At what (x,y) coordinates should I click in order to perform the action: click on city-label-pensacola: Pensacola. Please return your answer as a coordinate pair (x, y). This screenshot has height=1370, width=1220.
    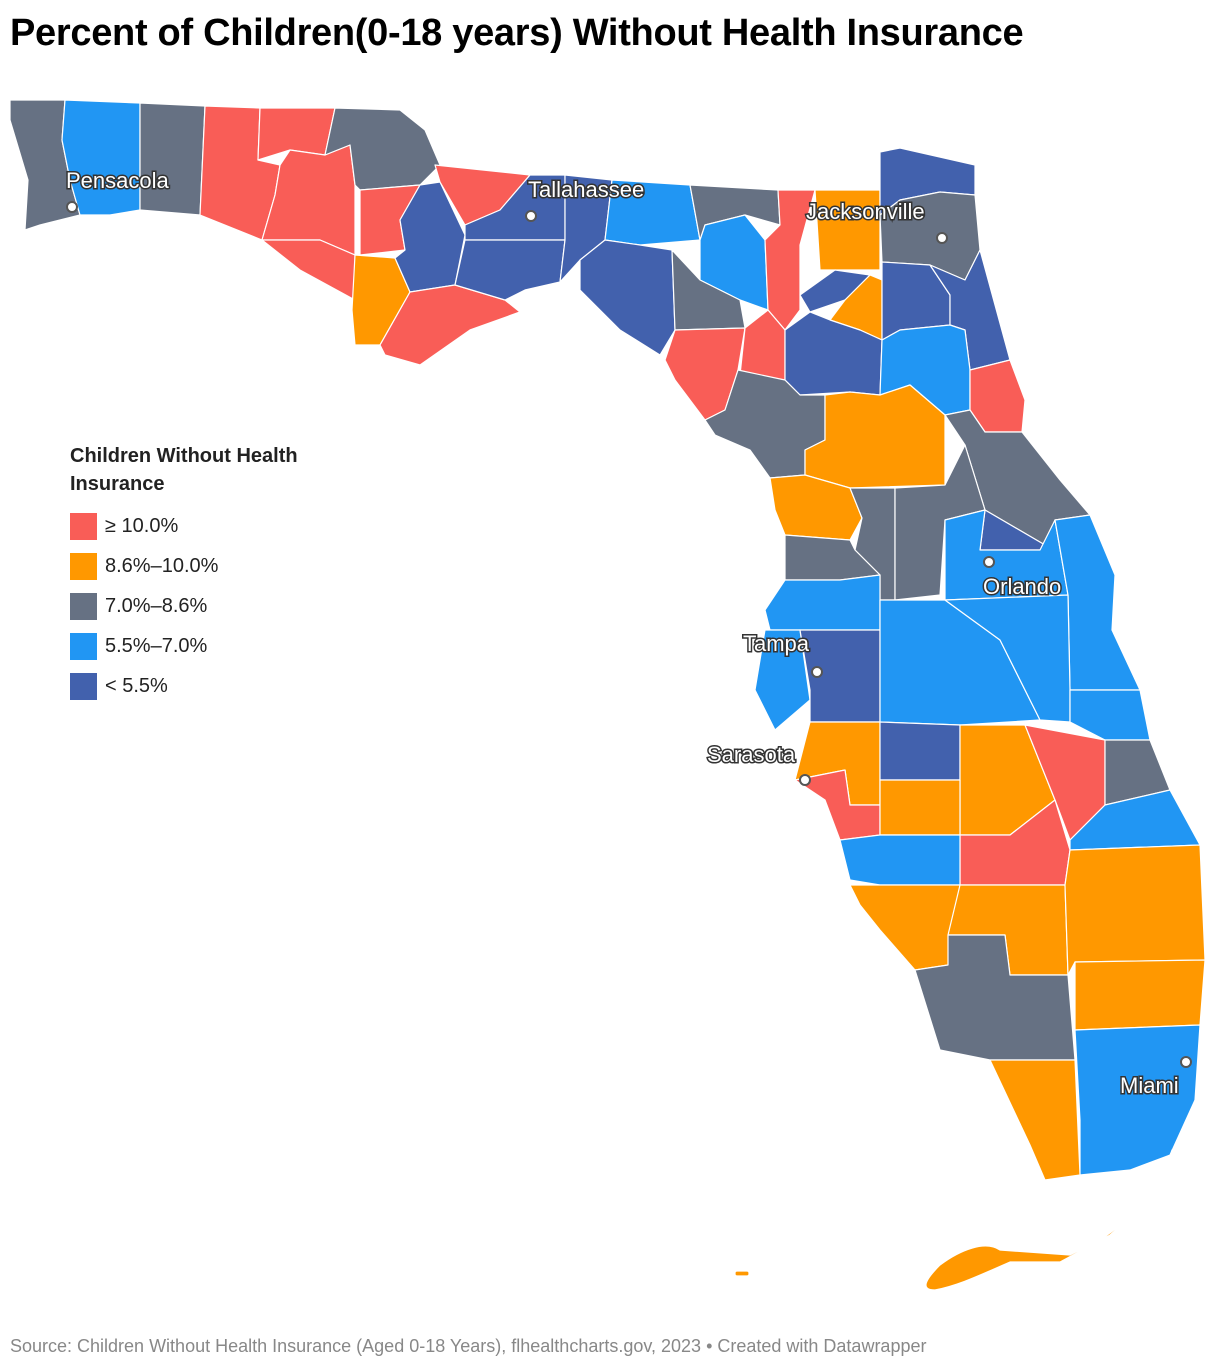
    Looking at the image, I should click on (118, 180).